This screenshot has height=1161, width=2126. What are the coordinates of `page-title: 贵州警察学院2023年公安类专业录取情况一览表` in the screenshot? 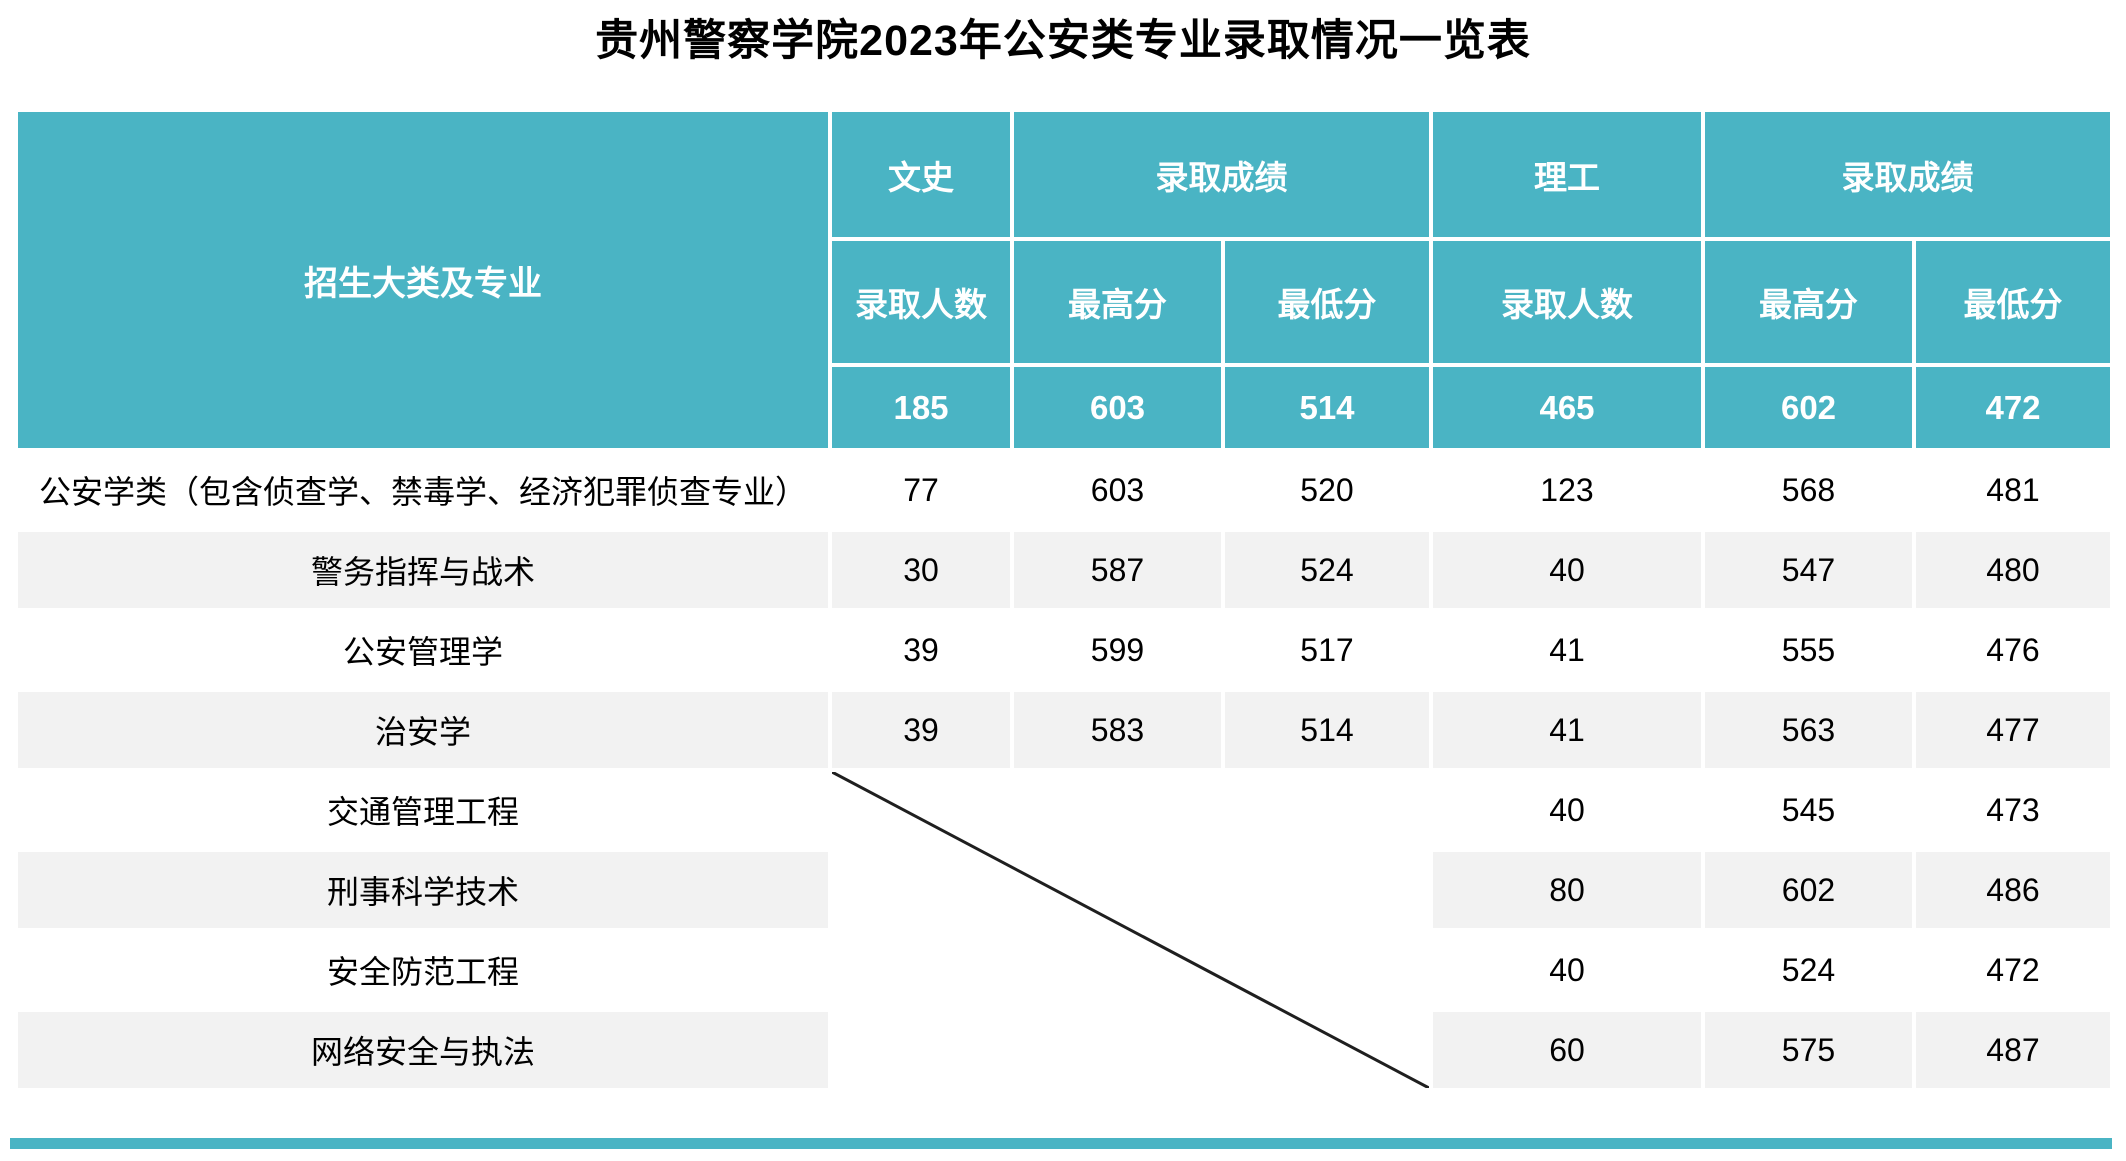 It's located at (1063, 41).